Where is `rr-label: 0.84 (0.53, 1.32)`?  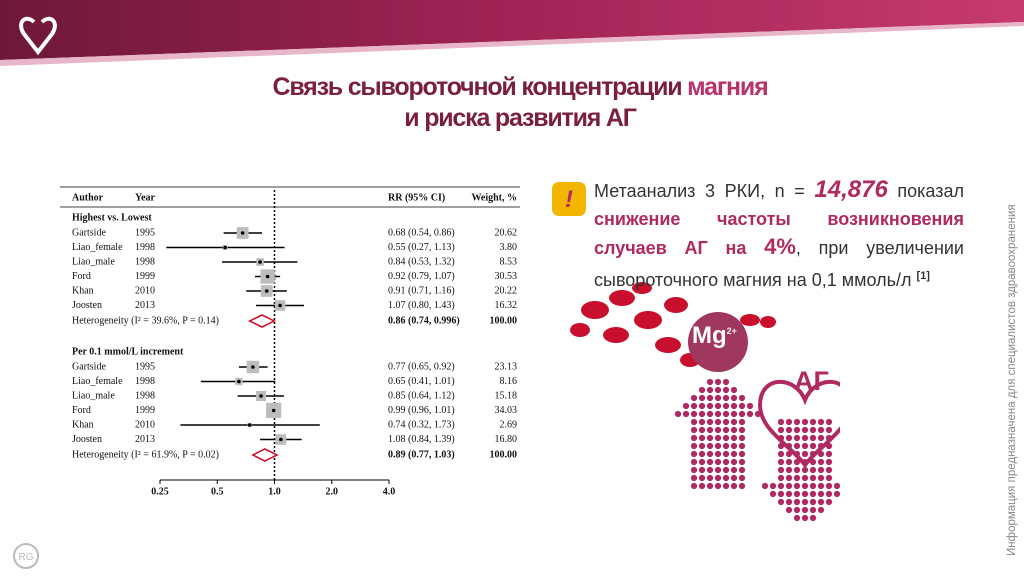 rr-label: 0.84 (0.53, 1.32) is located at coordinates (421, 261).